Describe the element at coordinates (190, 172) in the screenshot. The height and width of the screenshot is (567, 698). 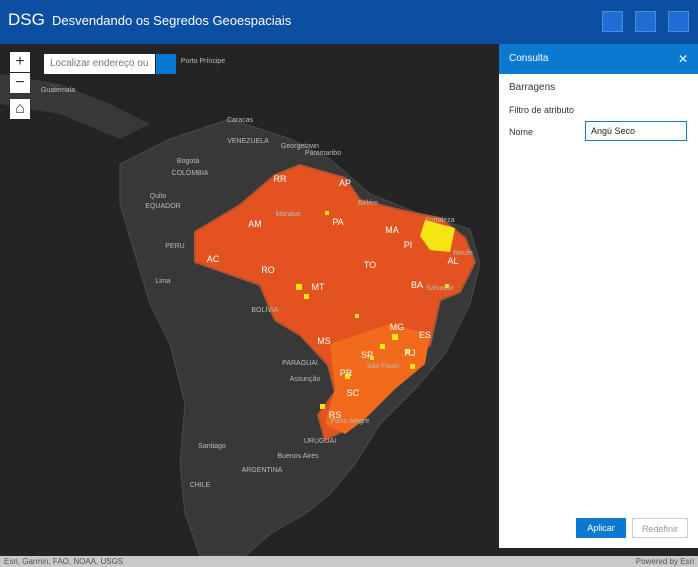
I see `map-label: COLÔMBIA` at that location.